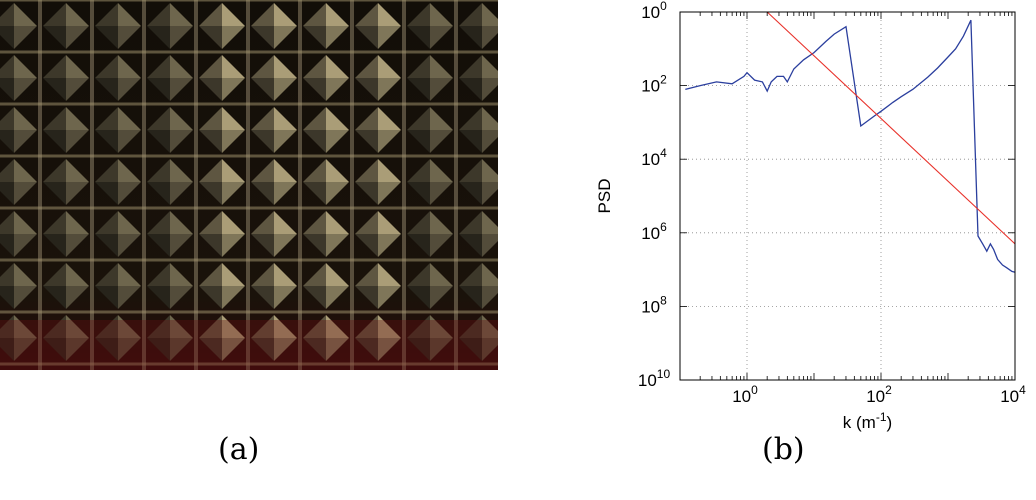 This screenshot has width=1036, height=500. I want to click on y-tick-label: 10⁰, so click(654, 11).